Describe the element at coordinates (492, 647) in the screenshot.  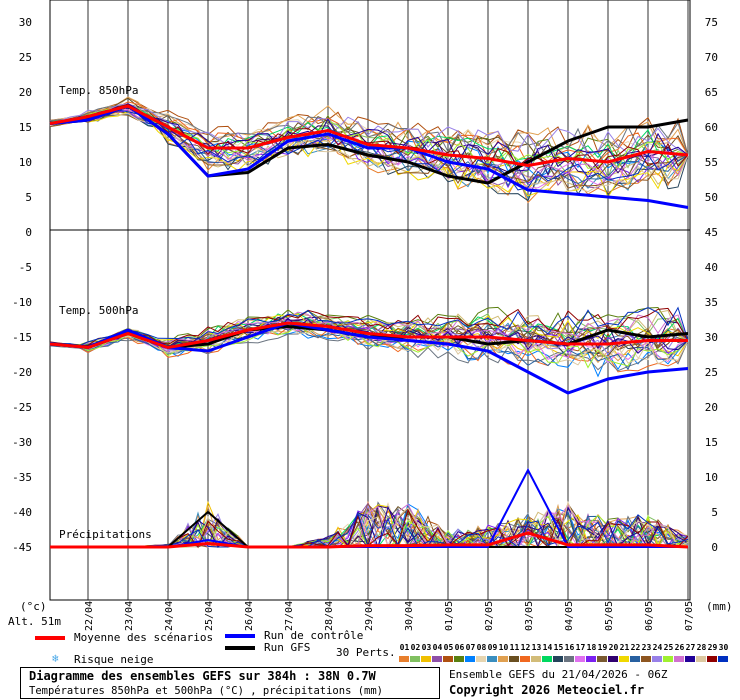
I see `pert-number: 09` at that location.